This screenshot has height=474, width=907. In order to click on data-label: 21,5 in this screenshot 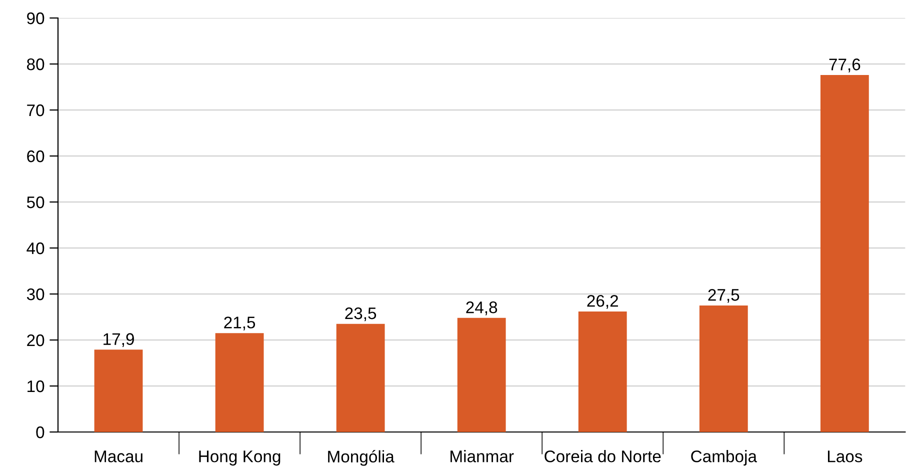, I will do `click(240, 323)`.